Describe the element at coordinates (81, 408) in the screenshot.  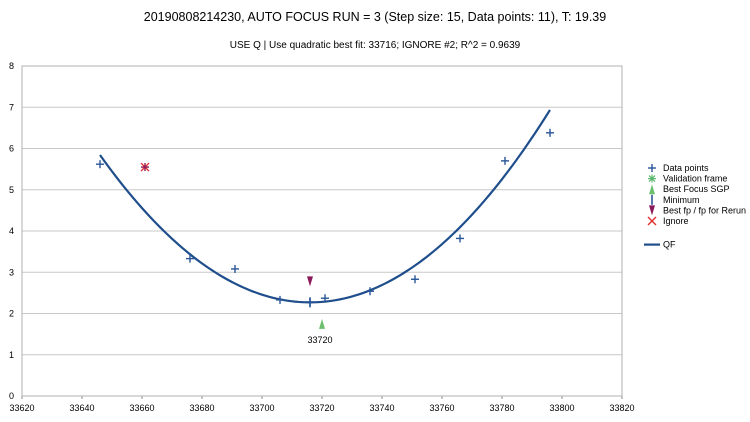
I see `x-tick-label: 33640` at that location.